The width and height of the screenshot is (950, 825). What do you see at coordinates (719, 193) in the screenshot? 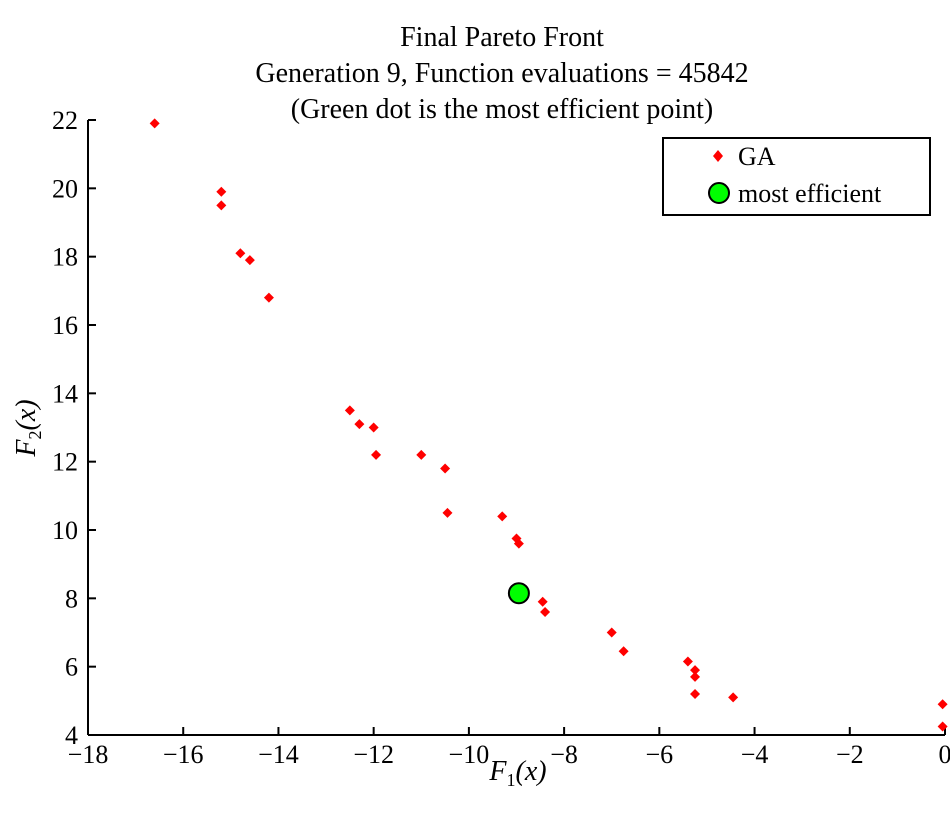
I see `legend-most-efficient-marker` at bounding box center [719, 193].